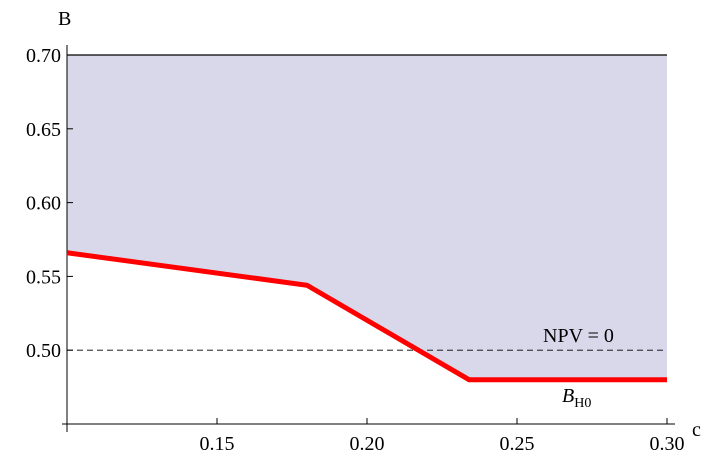  What do you see at coordinates (64, 19) in the screenshot?
I see `y-axis-label: B` at bounding box center [64, 19].